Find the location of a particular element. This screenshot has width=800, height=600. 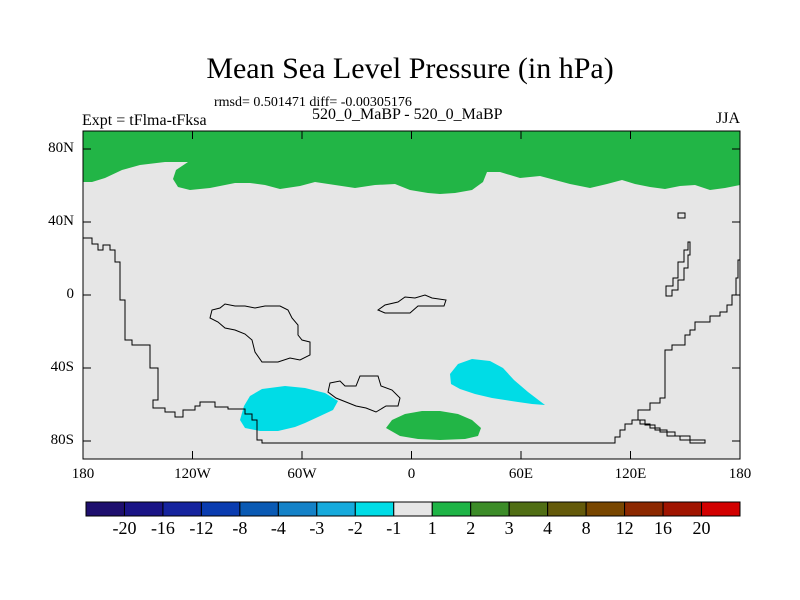

colorbar-label: -12 is located at coordinates (201, 528).